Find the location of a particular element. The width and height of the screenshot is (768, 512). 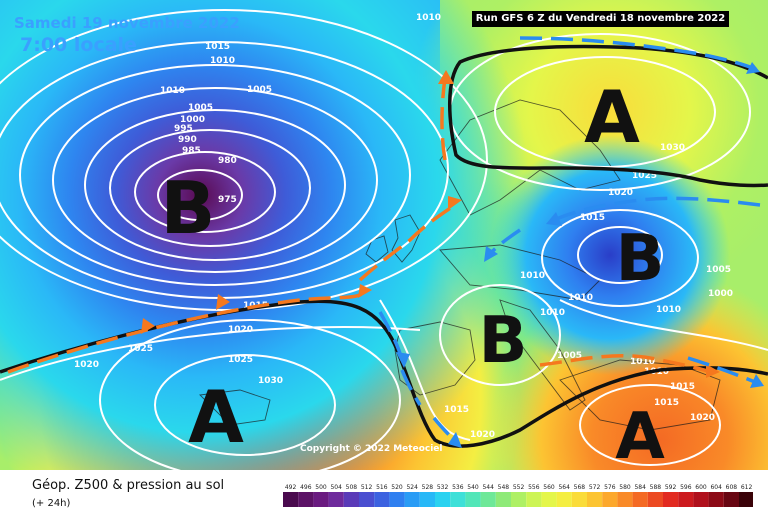

model-run-label: Run GFS 6 Z du Vendredi 18 novembre 2022 is located at coordinates (600, 19).